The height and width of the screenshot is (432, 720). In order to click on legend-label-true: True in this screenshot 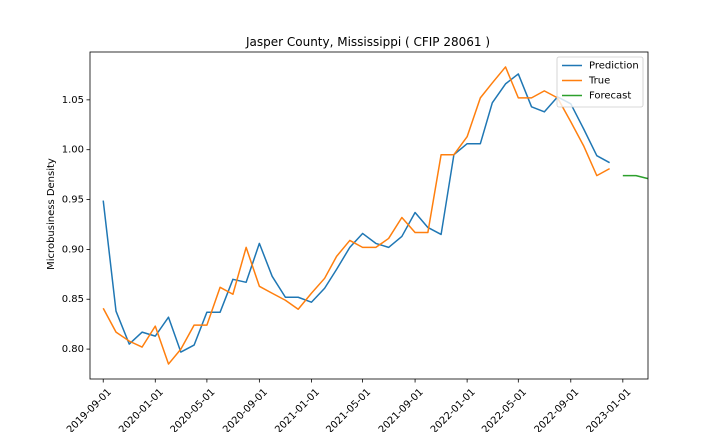, I will do `click(599, 81)`.